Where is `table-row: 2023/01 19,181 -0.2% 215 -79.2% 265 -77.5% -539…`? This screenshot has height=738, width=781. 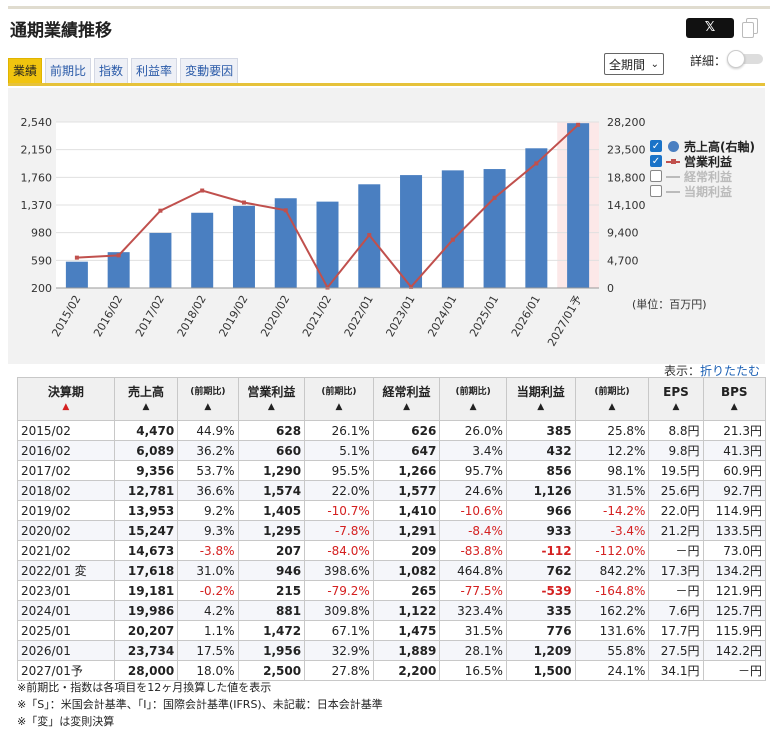
table-row: 2023/01 19,181 -0.2% 215 -79.2% 265 -77.5% -539… is located at coordinates (392, 590).